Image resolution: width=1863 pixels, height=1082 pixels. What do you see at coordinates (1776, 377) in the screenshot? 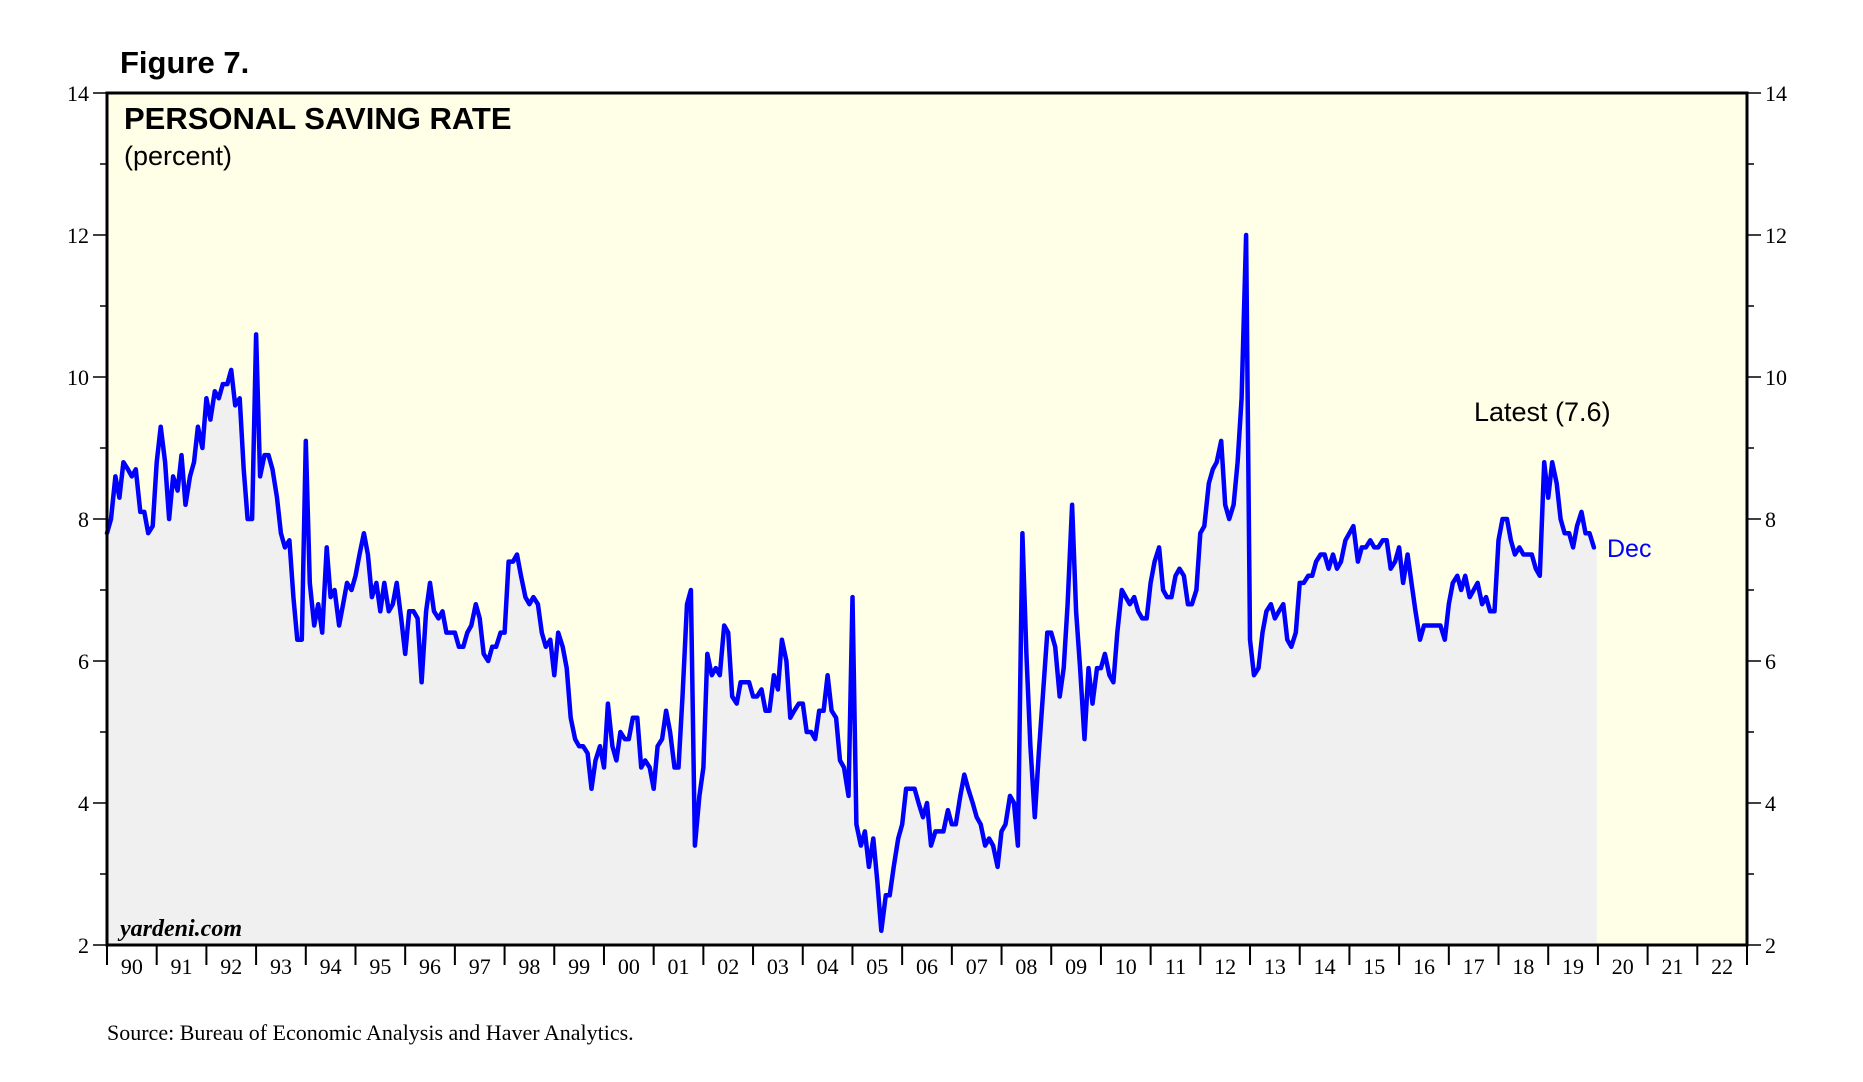
I see `y-tick-label-right: 10` at bounding box center [1776, 377].